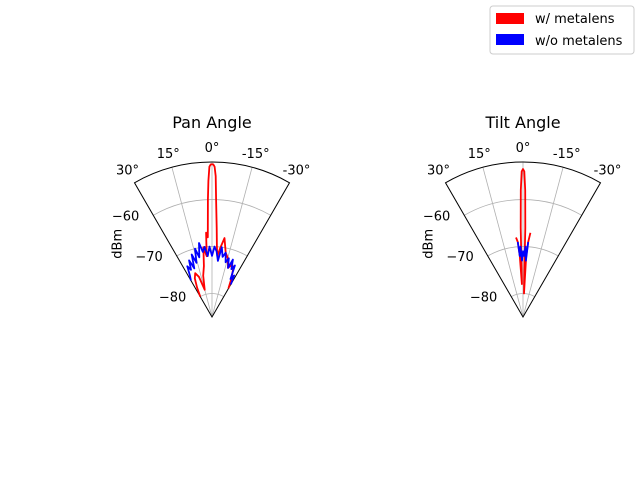 Image resolution: width=640 pixels, height=480 pixels. What do you see at coordinates (510, 39) in the screenshot?
I see `legend-swatch-wo-metalens` at bounding box center [510, 39].